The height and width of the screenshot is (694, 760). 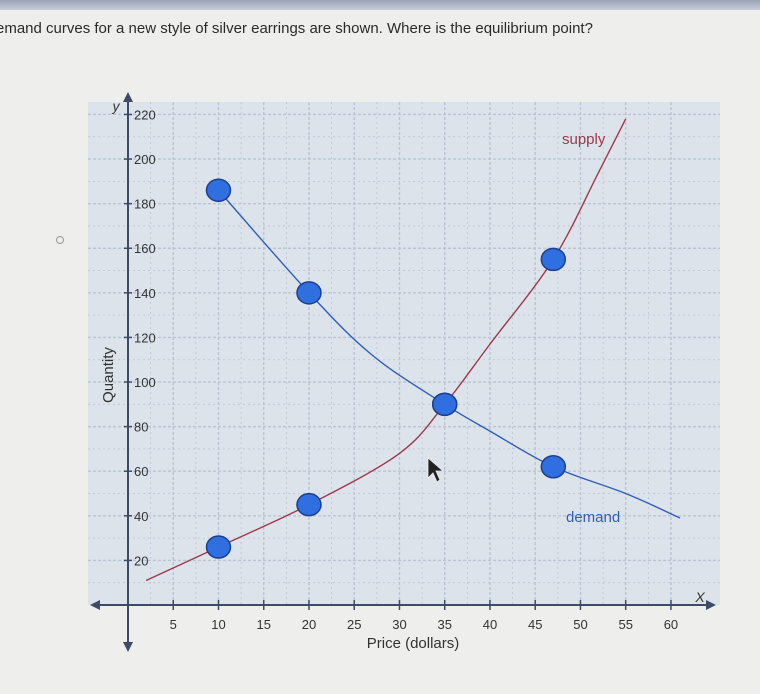 What do you see at coordinates (108, 375) in the screenshot?
I see `y-axis-label: Quantity` at bounding box center [108, 375].